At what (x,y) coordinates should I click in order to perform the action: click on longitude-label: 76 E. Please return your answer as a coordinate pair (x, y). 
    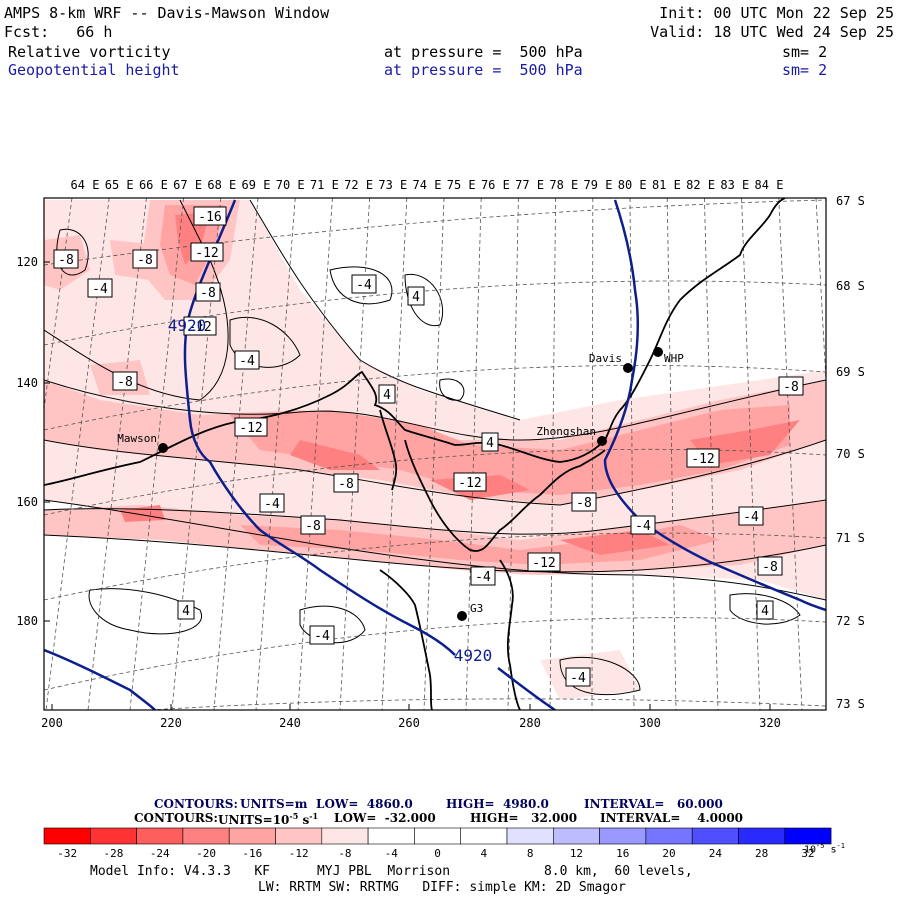
    Looking at the image, I should click on (495, 185).